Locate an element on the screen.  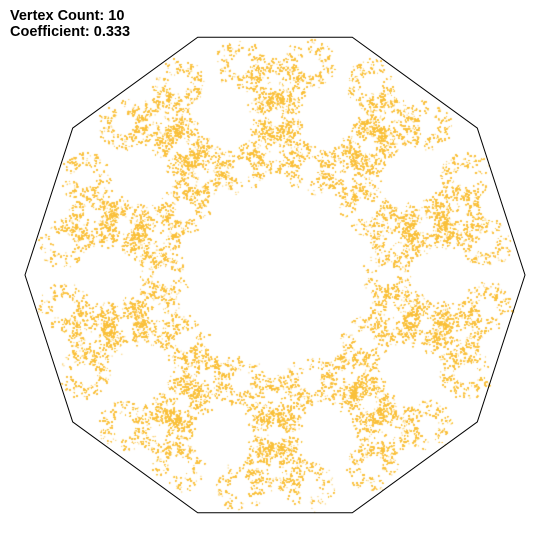
info-panel: Vertex Count: 10 Coefficient: 0.333 is located at coordinates (70, 24).